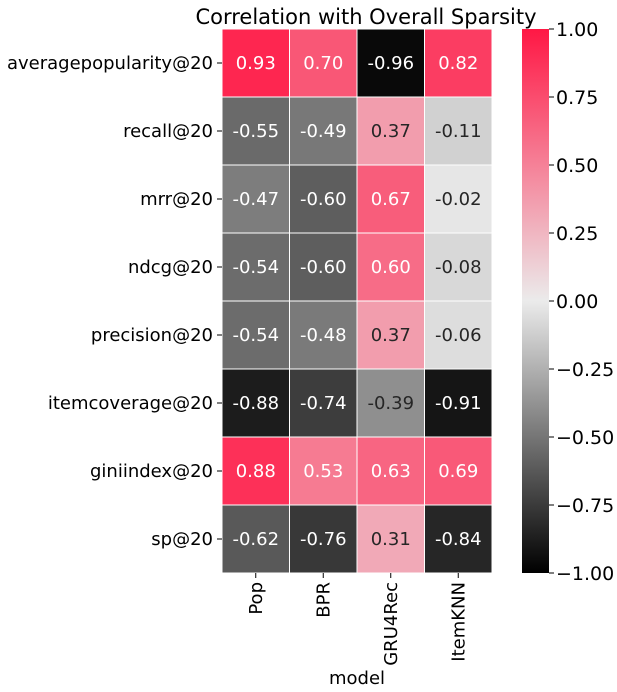 The image size is (617, 692). Describe the element at coordinates (585, 506) in the screenshot. I see `colorbar-tick-label: −0.75` at that location.